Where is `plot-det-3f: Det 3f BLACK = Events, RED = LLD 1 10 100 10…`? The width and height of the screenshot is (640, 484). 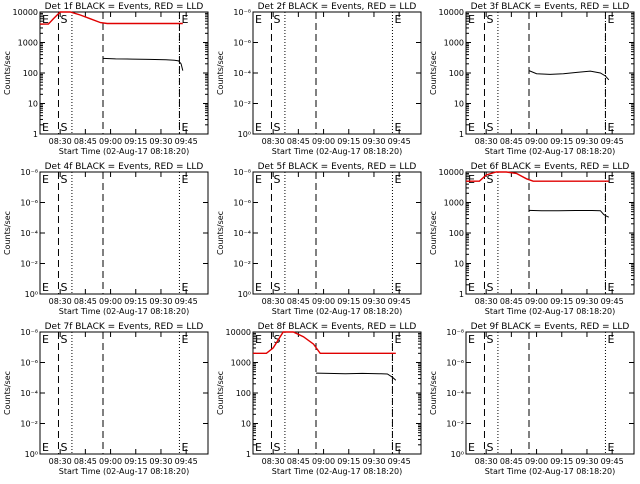 plot-det-3f: Det 3f BLACK = Events, RED = LLD 1 10 100 10… is located at coordinates (532, 79).